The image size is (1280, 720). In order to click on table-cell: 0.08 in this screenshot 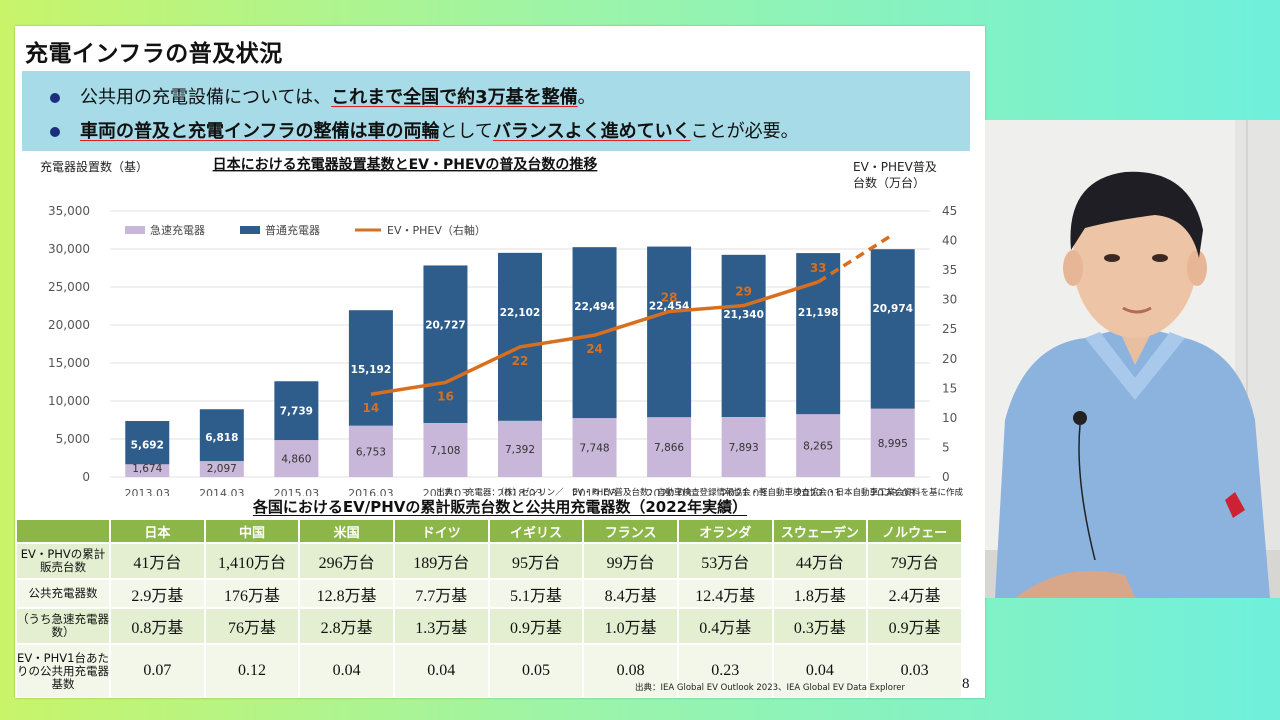, I will do `click(630, 671)`.